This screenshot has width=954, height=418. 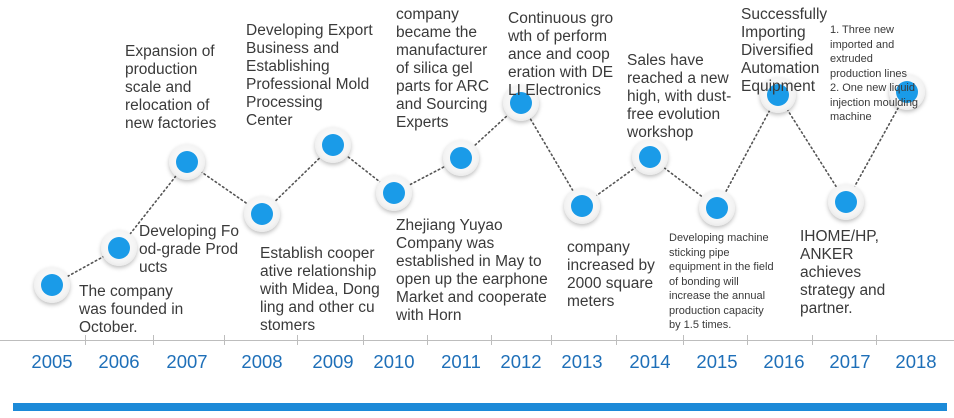 What do you see at coordinates (582, 206) in the screenshot?
I see `timeline-node-2013` at bounding box center [582, 206].